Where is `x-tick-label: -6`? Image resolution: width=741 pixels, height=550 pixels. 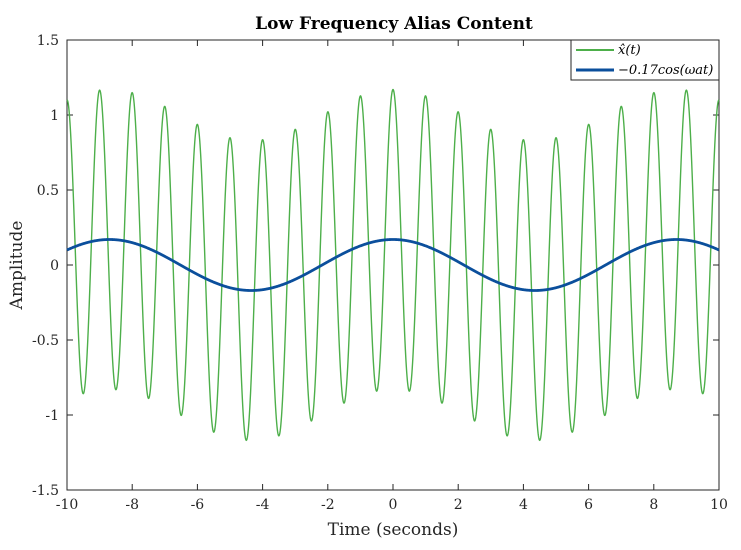
x-tick-label: -6 is located at coordinates (198, 505).